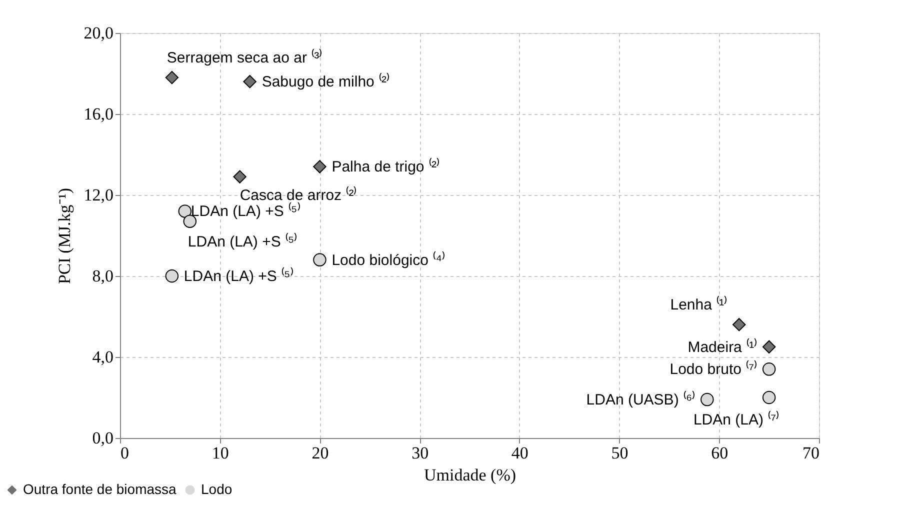 The width and height of the screenshot is (900, 514). I want to click on y-tick-label: 12,0, so click(99, 195).